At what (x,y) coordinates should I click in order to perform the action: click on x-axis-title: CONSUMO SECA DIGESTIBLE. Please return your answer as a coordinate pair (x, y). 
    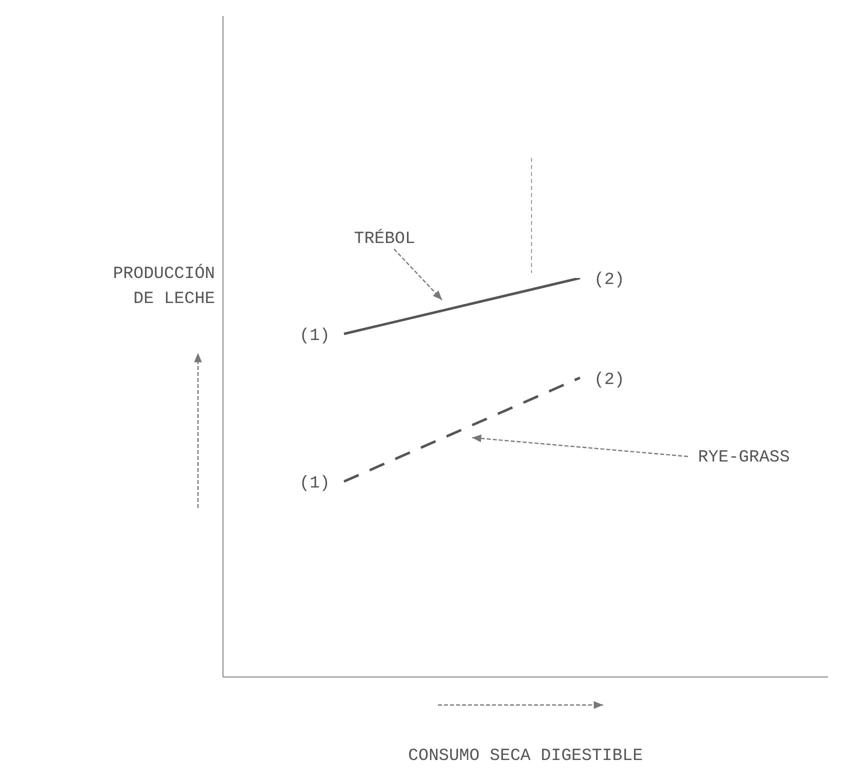
    Looking at the image, I should click on (525, 756).